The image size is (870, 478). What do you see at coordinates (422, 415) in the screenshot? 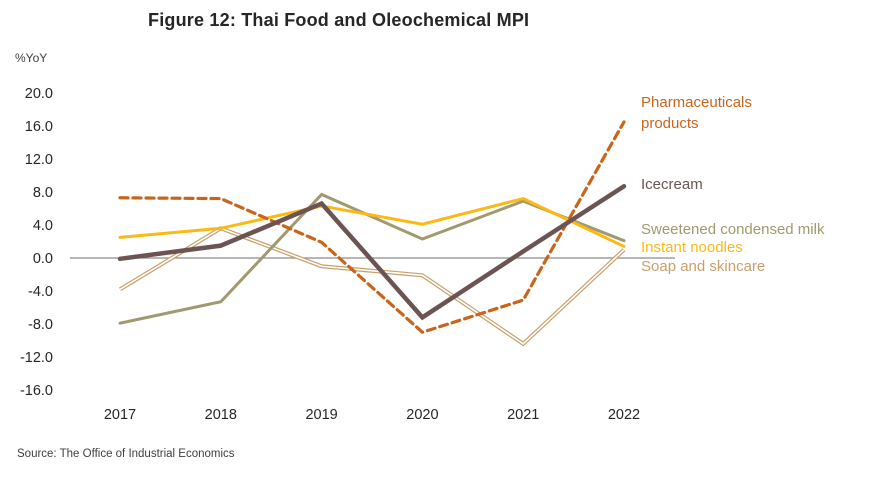
I see `x-tick-label: 2020` at bounding box center [422, 415].